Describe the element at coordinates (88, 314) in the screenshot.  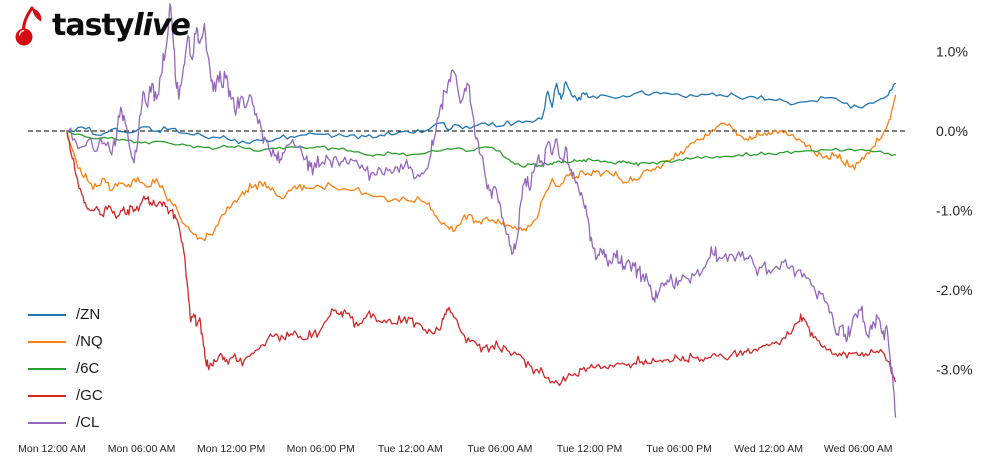
I see `legend-label: /ZN` at that location.